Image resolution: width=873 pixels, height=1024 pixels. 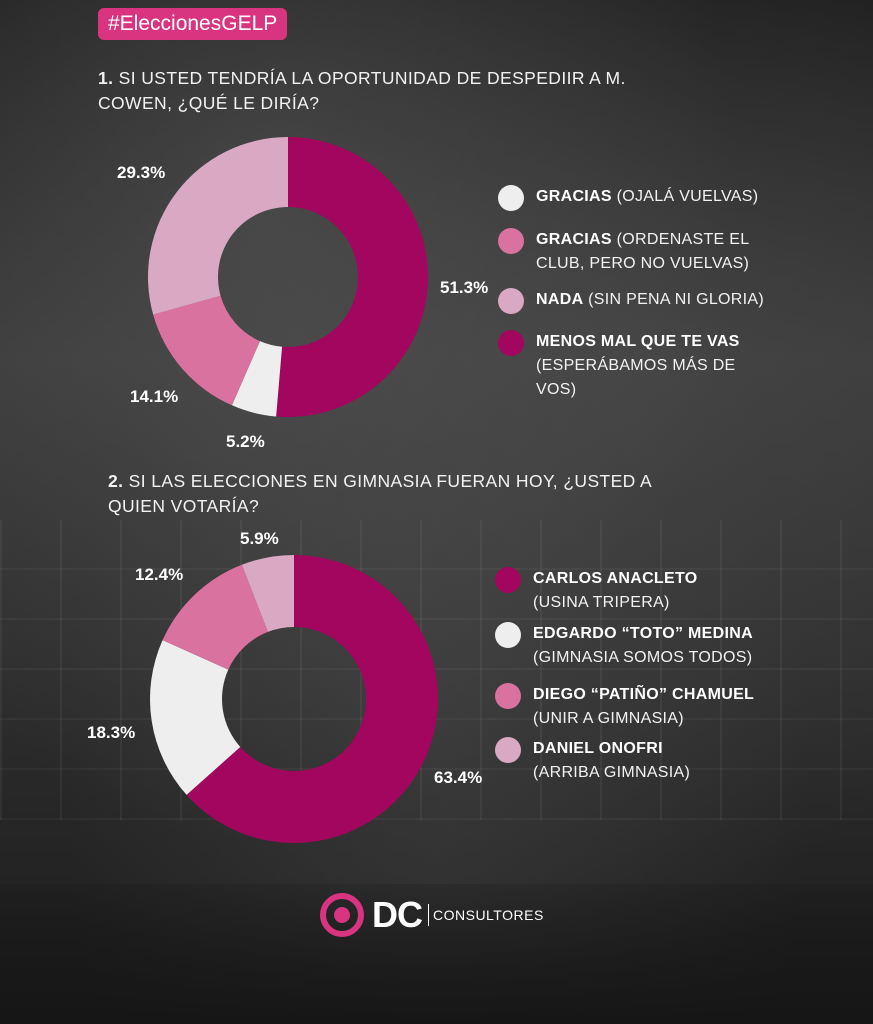 What do you see at coordinates (116, 481) in the screenshot?
I see `question-2-number: 2.` at bounding box center [116, 481].